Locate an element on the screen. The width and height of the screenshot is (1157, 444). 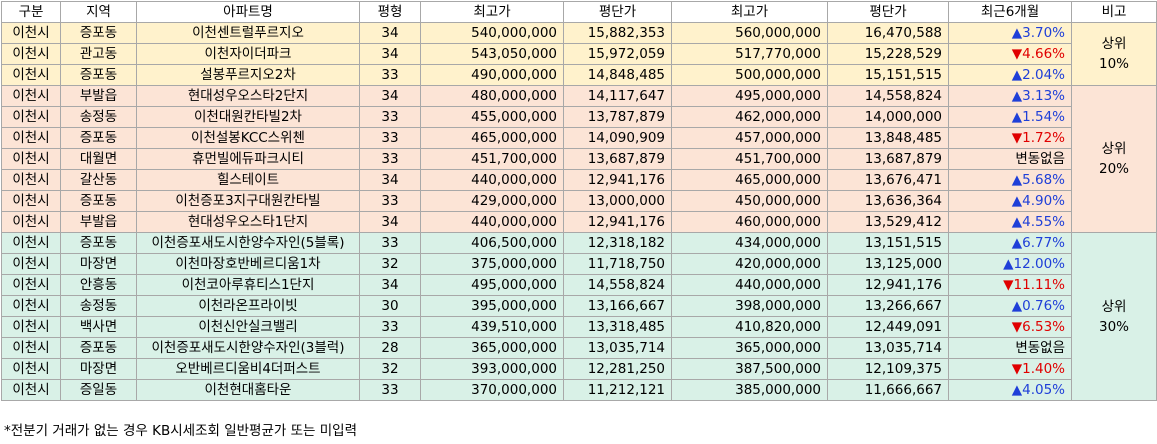
cell-recent-change: ▲2.04% is located at coordinates (1010, 75).